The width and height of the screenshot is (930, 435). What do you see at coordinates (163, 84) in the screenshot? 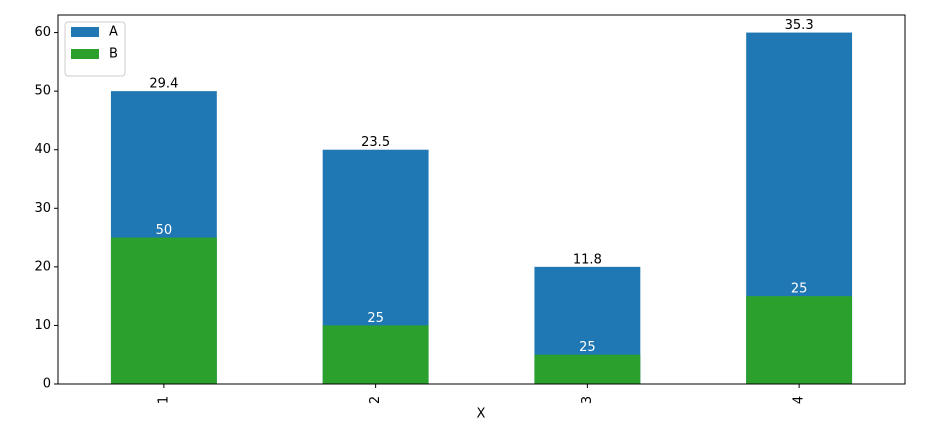
I see `bar-label: 29.4` at bounding box center [163, 84].